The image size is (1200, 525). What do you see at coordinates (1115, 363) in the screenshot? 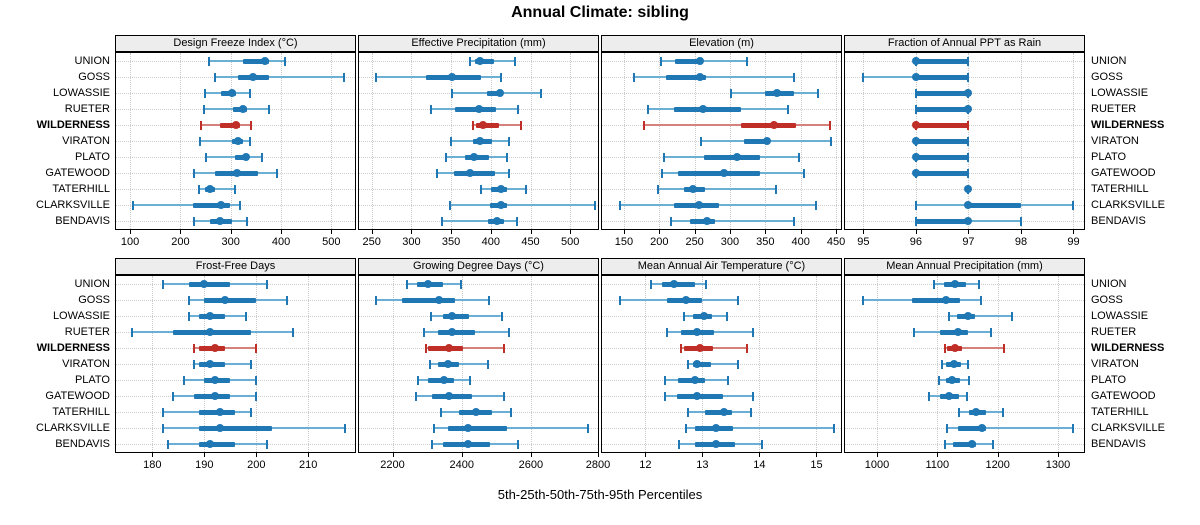
I see `site-label-right: VIRATON` at bounding box center [1115, 363].